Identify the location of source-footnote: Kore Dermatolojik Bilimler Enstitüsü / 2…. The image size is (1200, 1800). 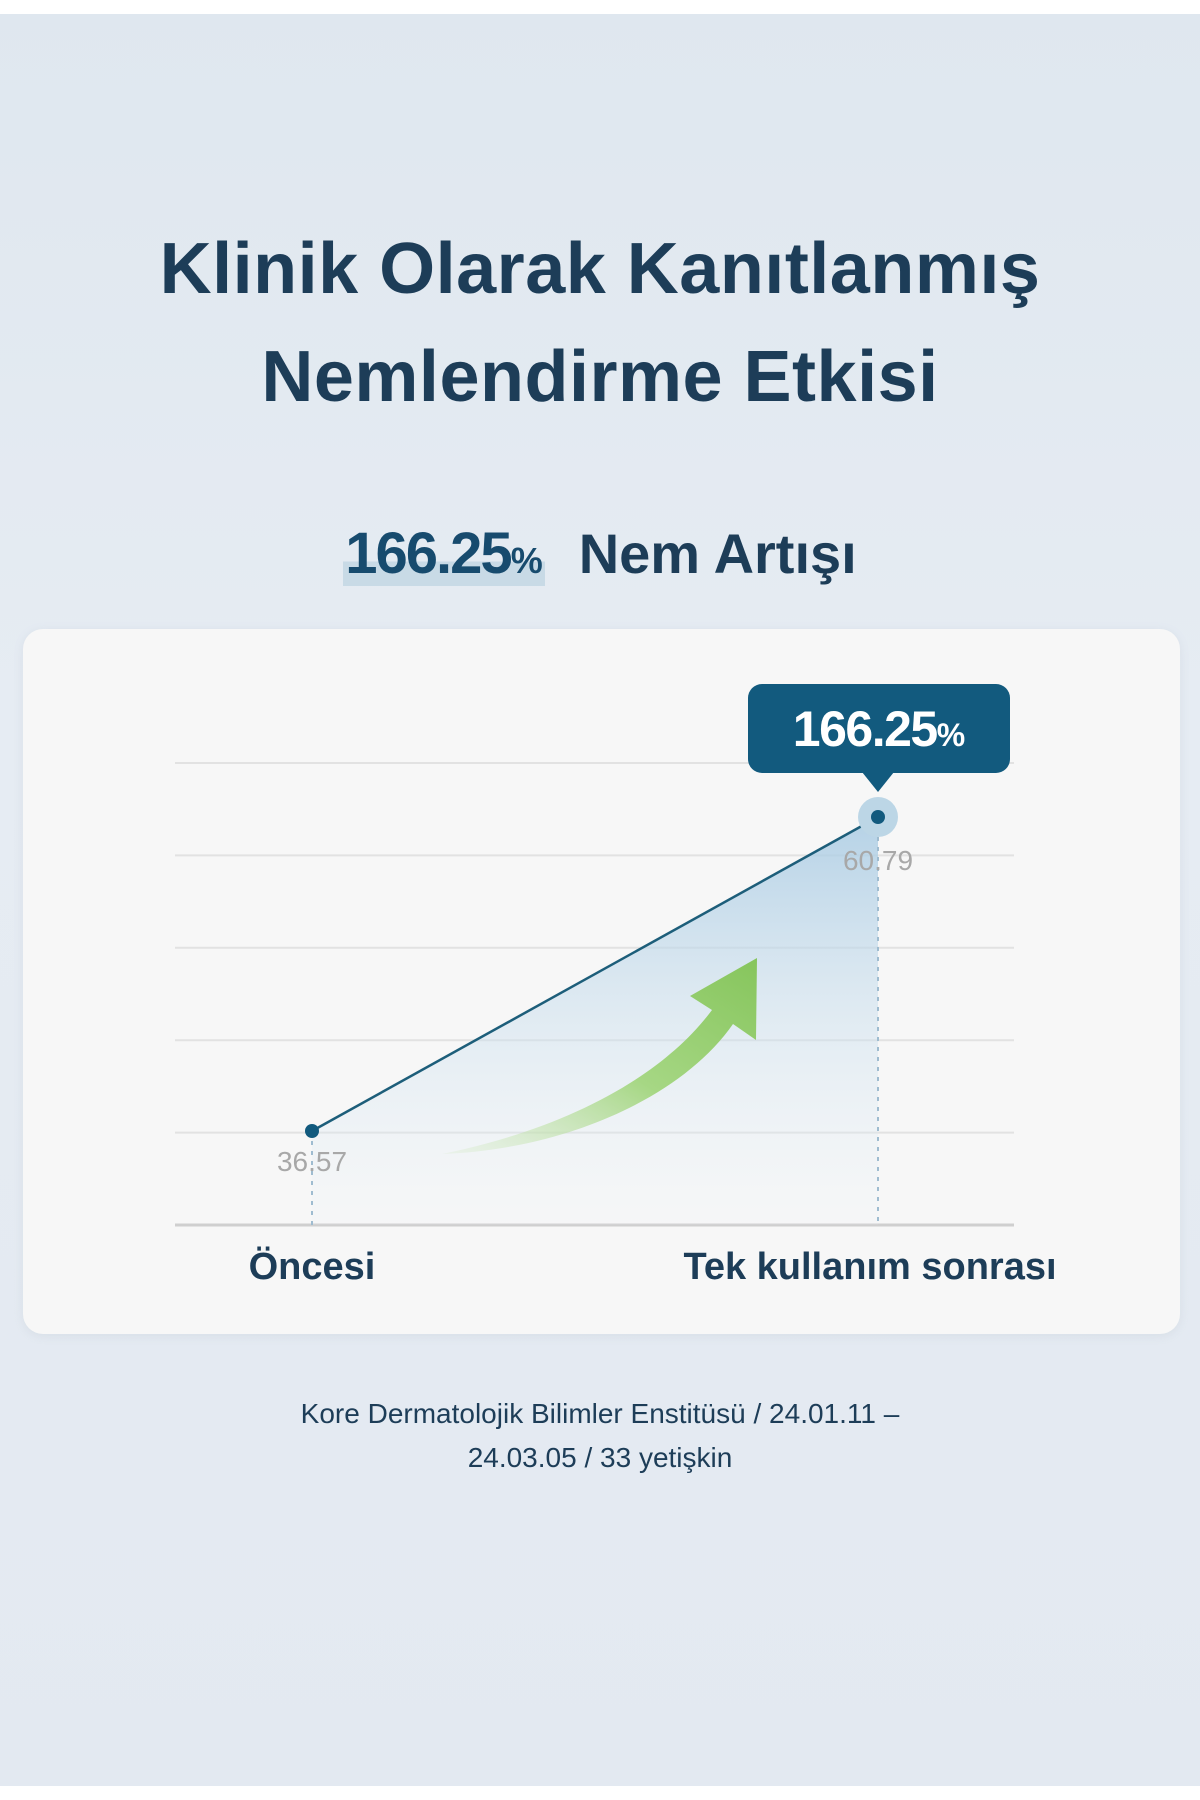
(600, 1436).